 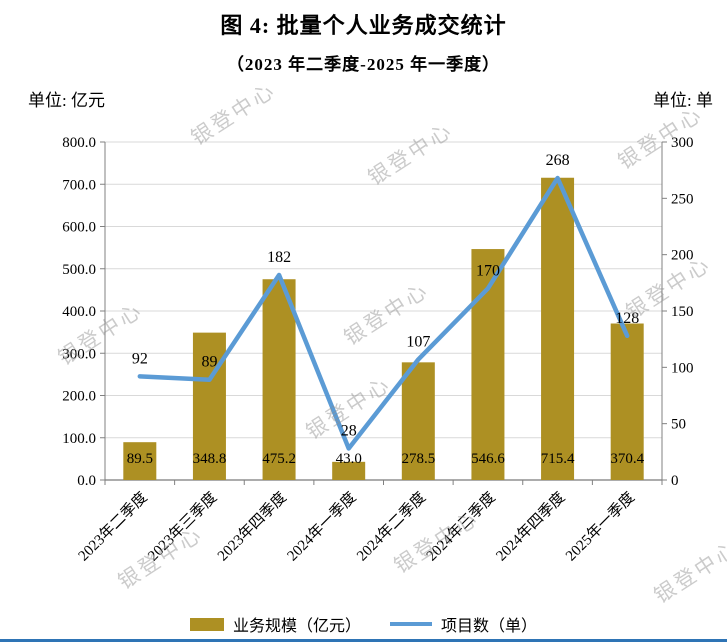 What do you see at coordinates (627, 459) in the screenshot?
I see `bar-value-label: 370.4` at bounding box center [627, 459].